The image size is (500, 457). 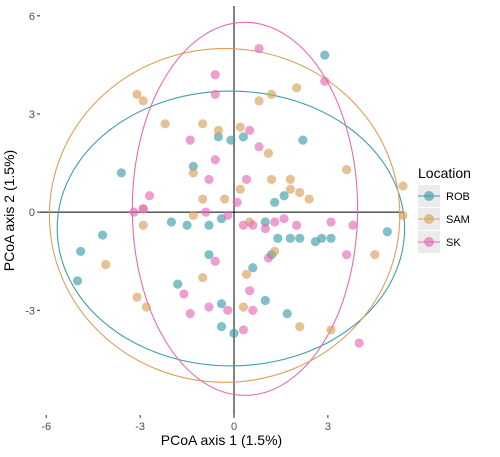 I want to click on legend-items: ROB SAM SK, so click(x=444, y=219).